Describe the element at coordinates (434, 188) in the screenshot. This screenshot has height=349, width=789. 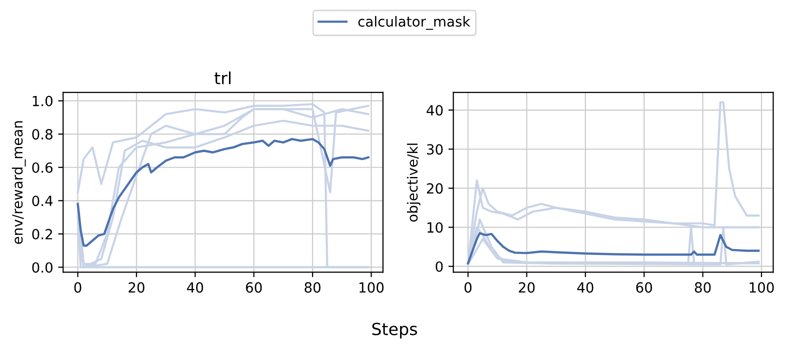
I see `y-tick-label: 20` at that location.